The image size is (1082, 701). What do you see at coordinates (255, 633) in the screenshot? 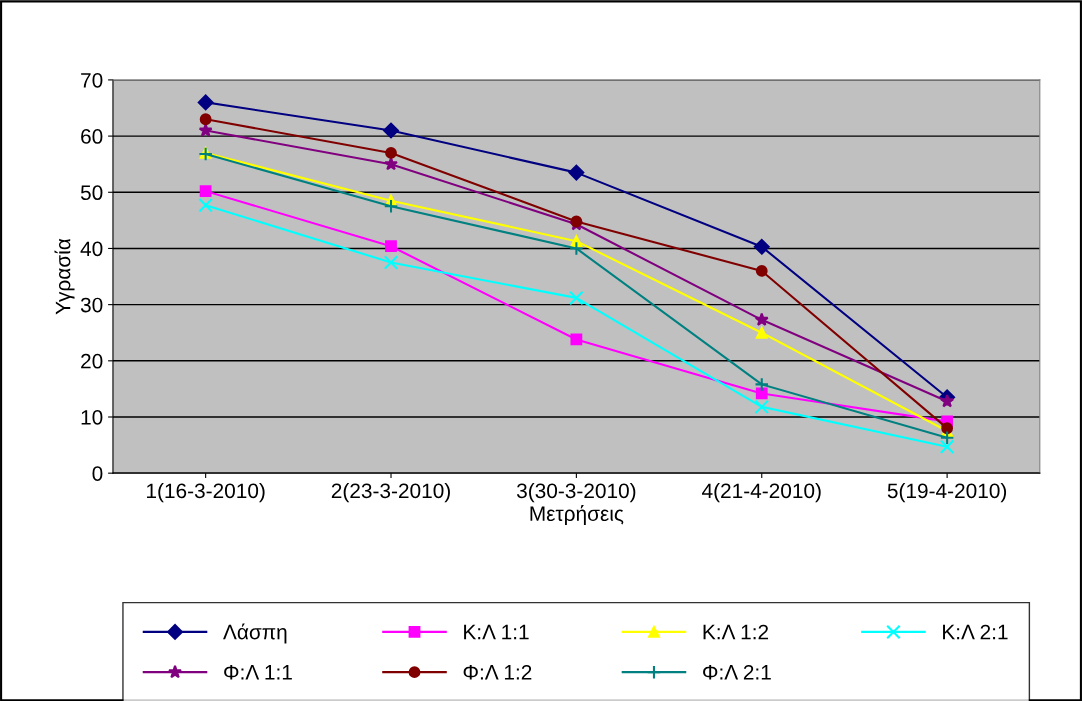
I see `legend-label: Λάσπη` at bounding box center [255, 633].